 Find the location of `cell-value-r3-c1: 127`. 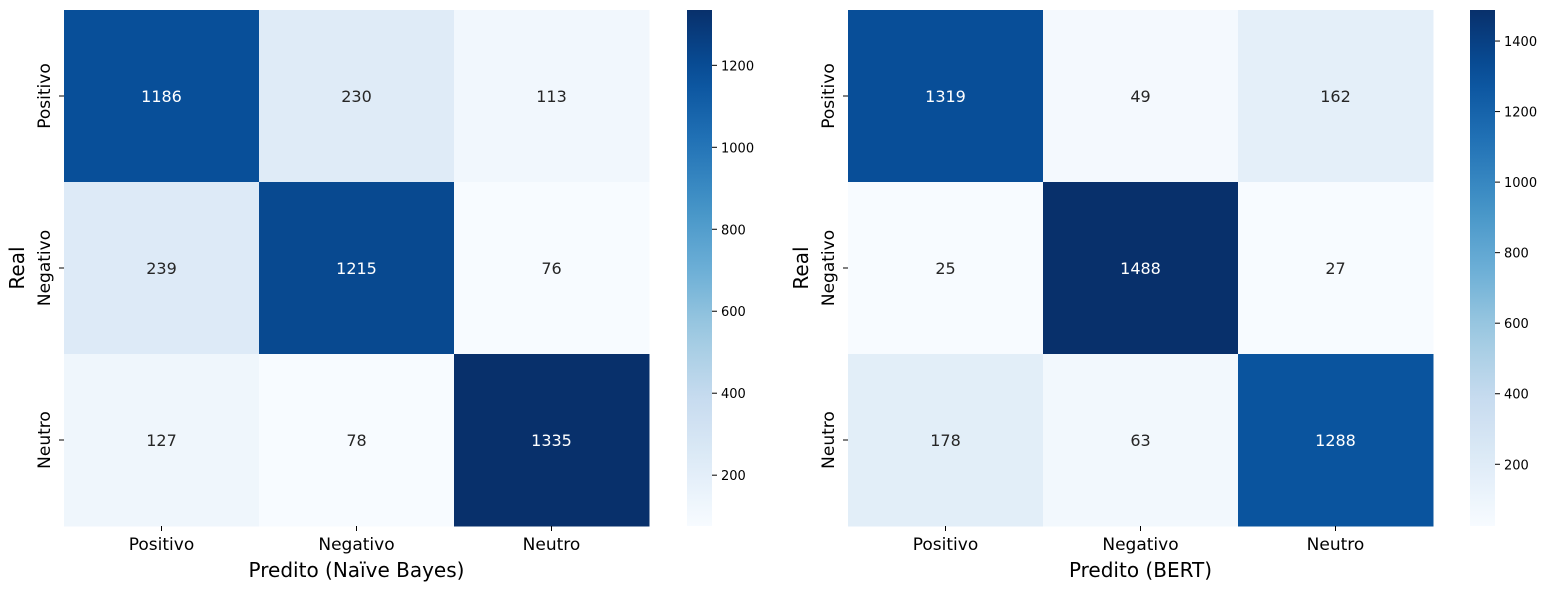

cell-value-r3-c1: 127 is located at coordinates (161, 440).